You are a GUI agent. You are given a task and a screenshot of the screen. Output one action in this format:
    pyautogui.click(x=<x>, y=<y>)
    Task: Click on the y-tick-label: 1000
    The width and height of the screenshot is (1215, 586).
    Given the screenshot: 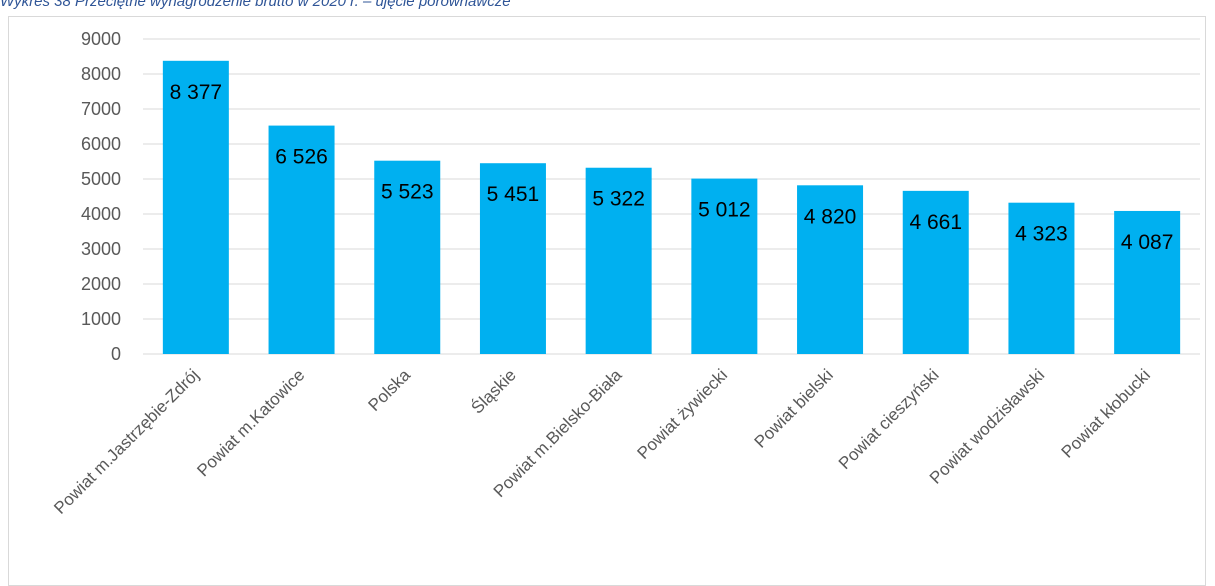 What is the action you would take?
    pyautogui.click(x=101, y=319)
    